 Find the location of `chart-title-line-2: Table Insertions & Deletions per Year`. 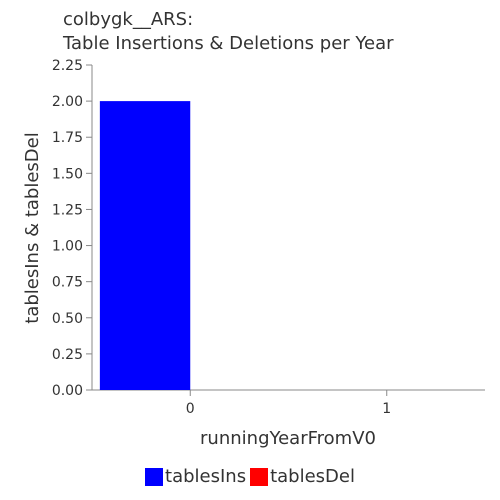

chart-title-line-2: Table Insertions & Deletions per Year is located at coordinates (228, 43).